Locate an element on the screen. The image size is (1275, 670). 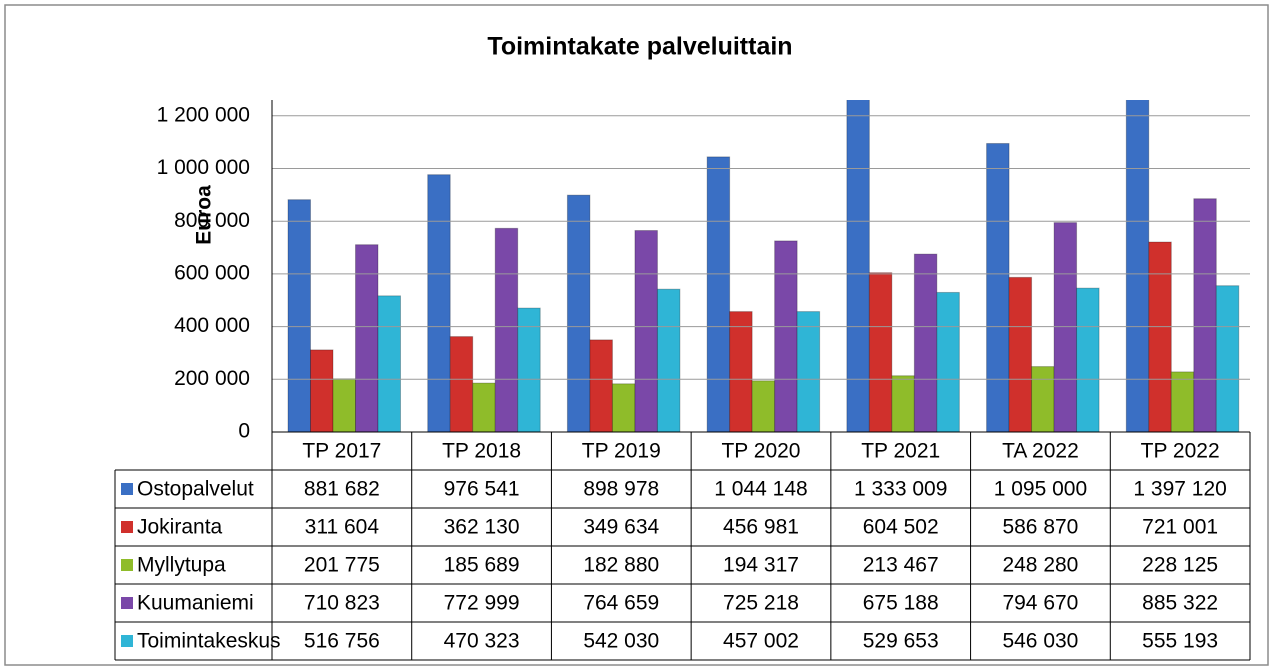
table-value: 213 467 is located at coordinates (901, 565).